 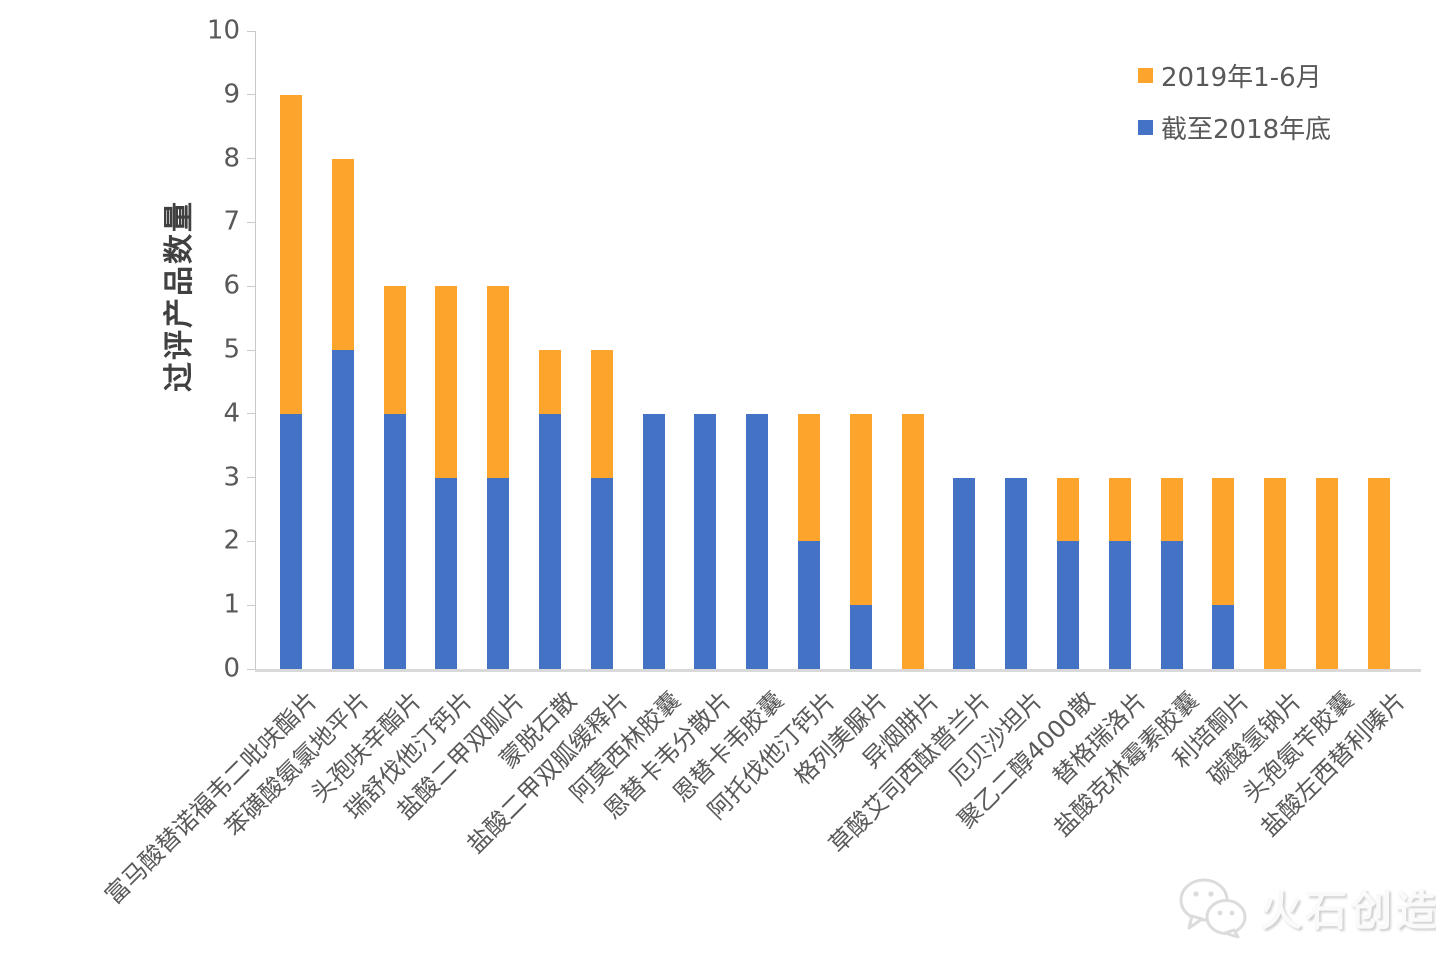 I want to click on legend-item-2018: 截至2018年底, so click(x=1234, y=127).